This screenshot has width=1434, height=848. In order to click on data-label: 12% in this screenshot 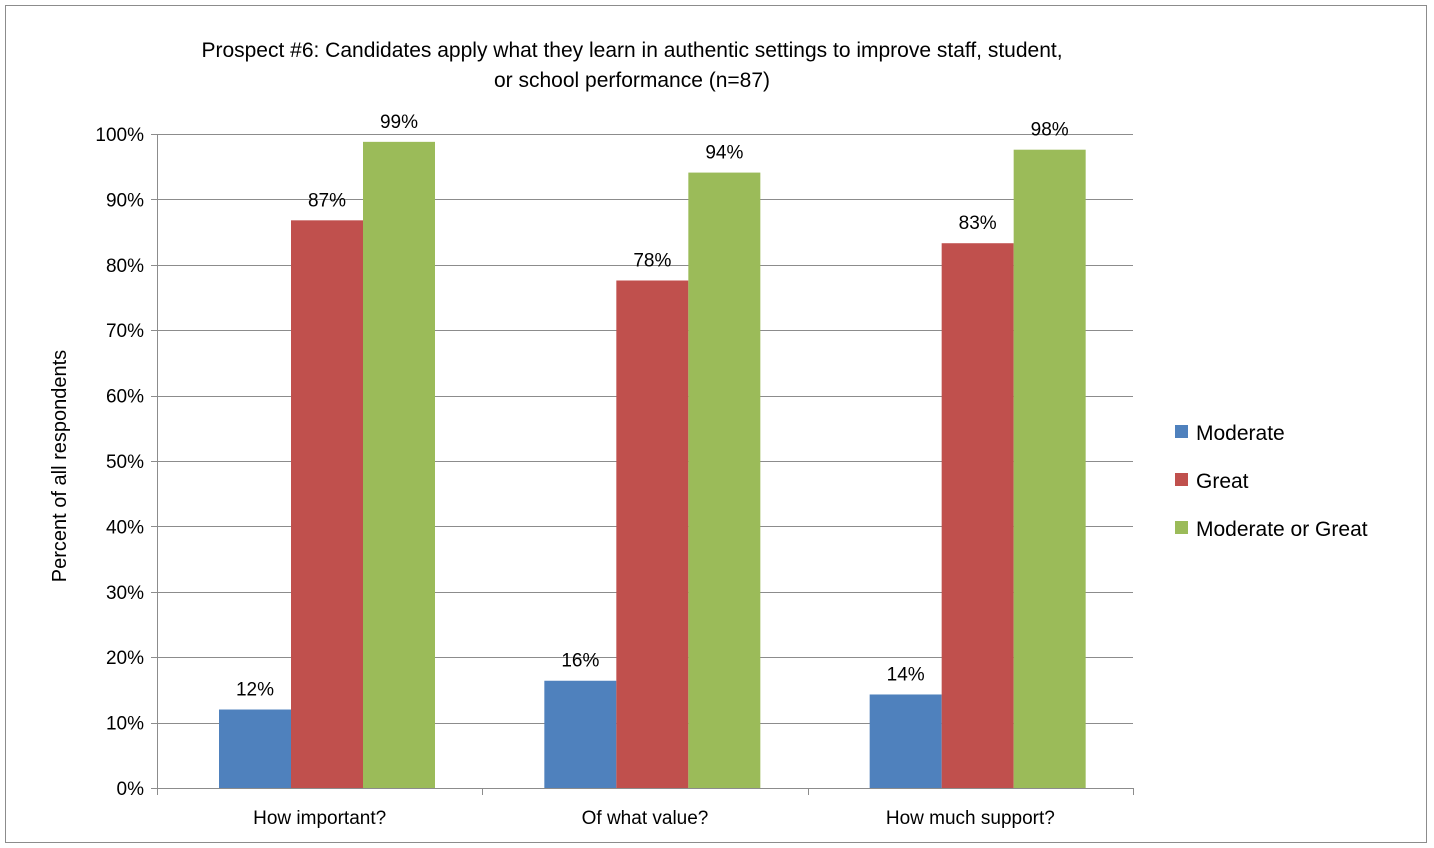, I will do `click(255, 690)`.